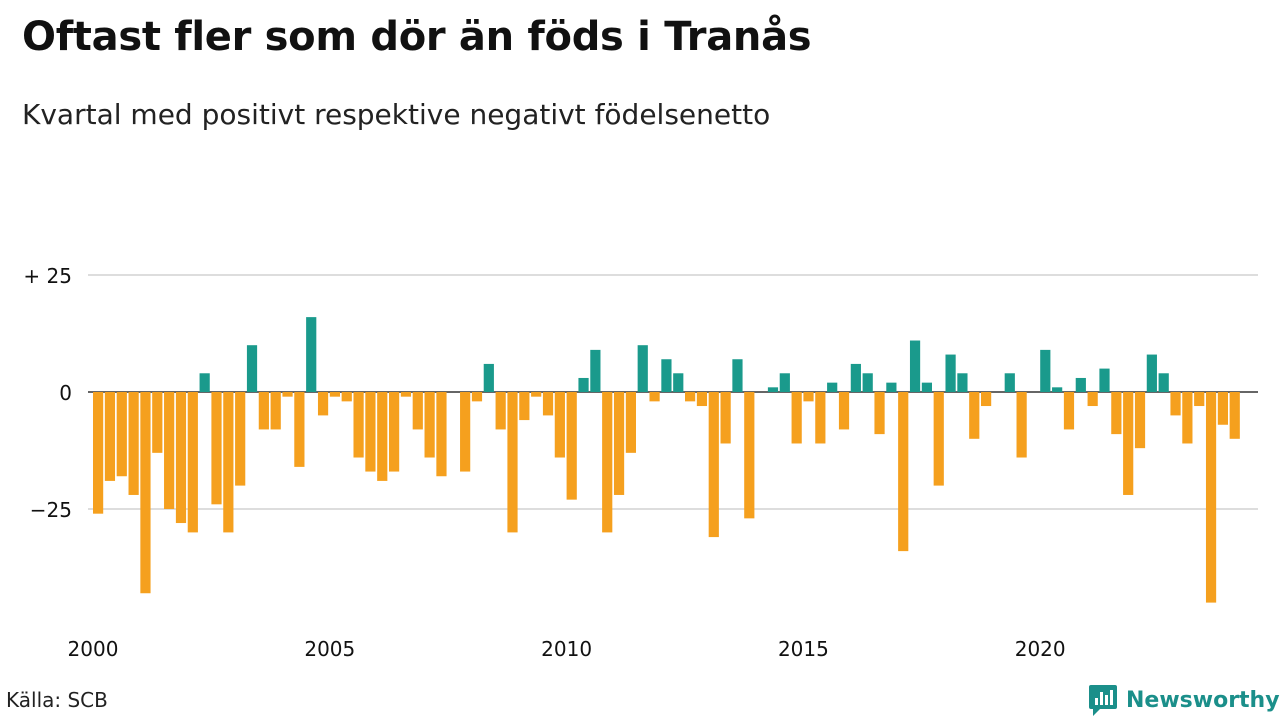 The width and height of the screenshot is (1280, 720). I want to click on y-axis-labels: + 25 0 −25, so click(47, 393).